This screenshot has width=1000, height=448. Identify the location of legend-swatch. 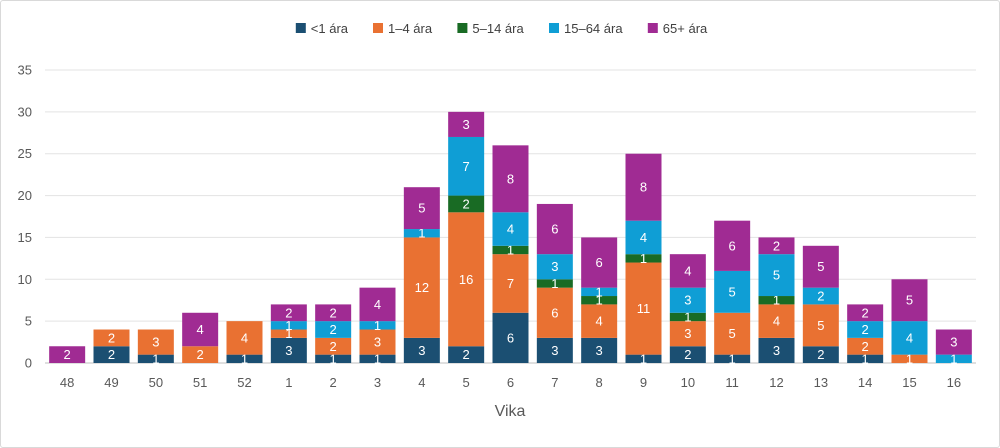
(378, 28).